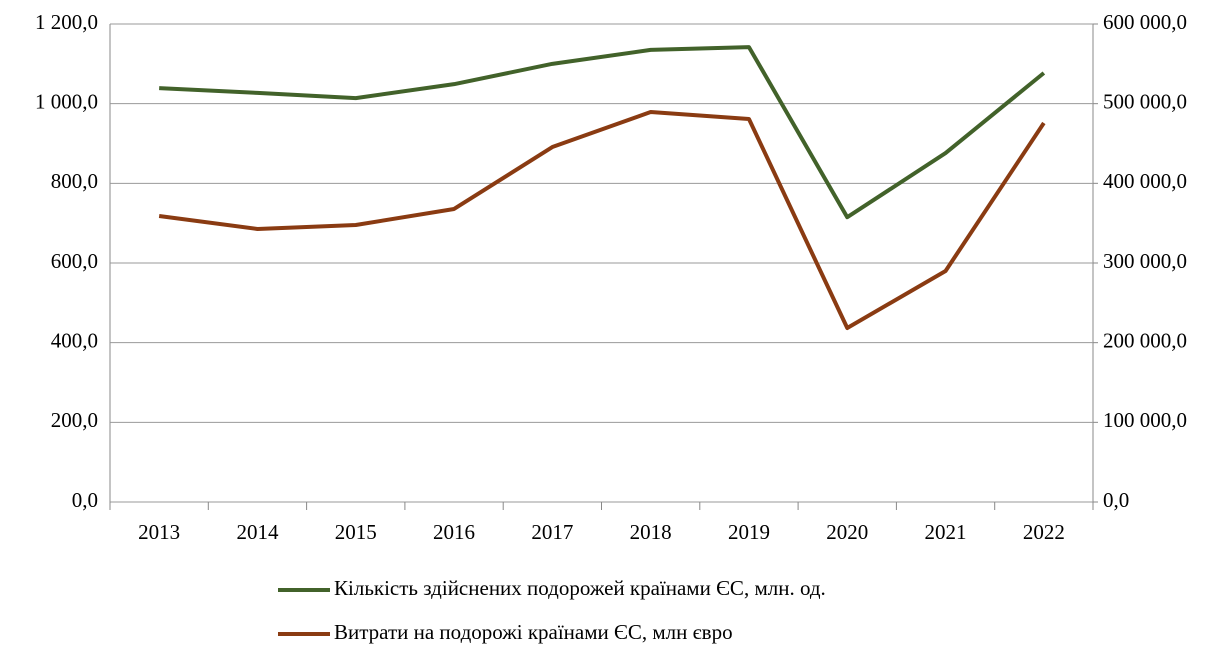 This screenshot has height=646, width=1224. Describe the element at coordinates (1145, 101) in the screenshot. I see `y2-tick-label: 500 000,0` at that location.